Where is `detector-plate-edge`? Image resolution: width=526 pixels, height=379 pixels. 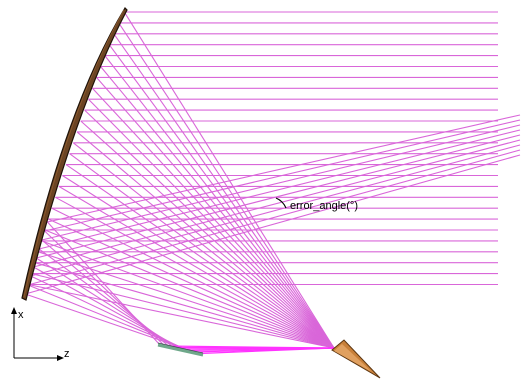 detector-plate-edge is located at coordinates (180, 348).